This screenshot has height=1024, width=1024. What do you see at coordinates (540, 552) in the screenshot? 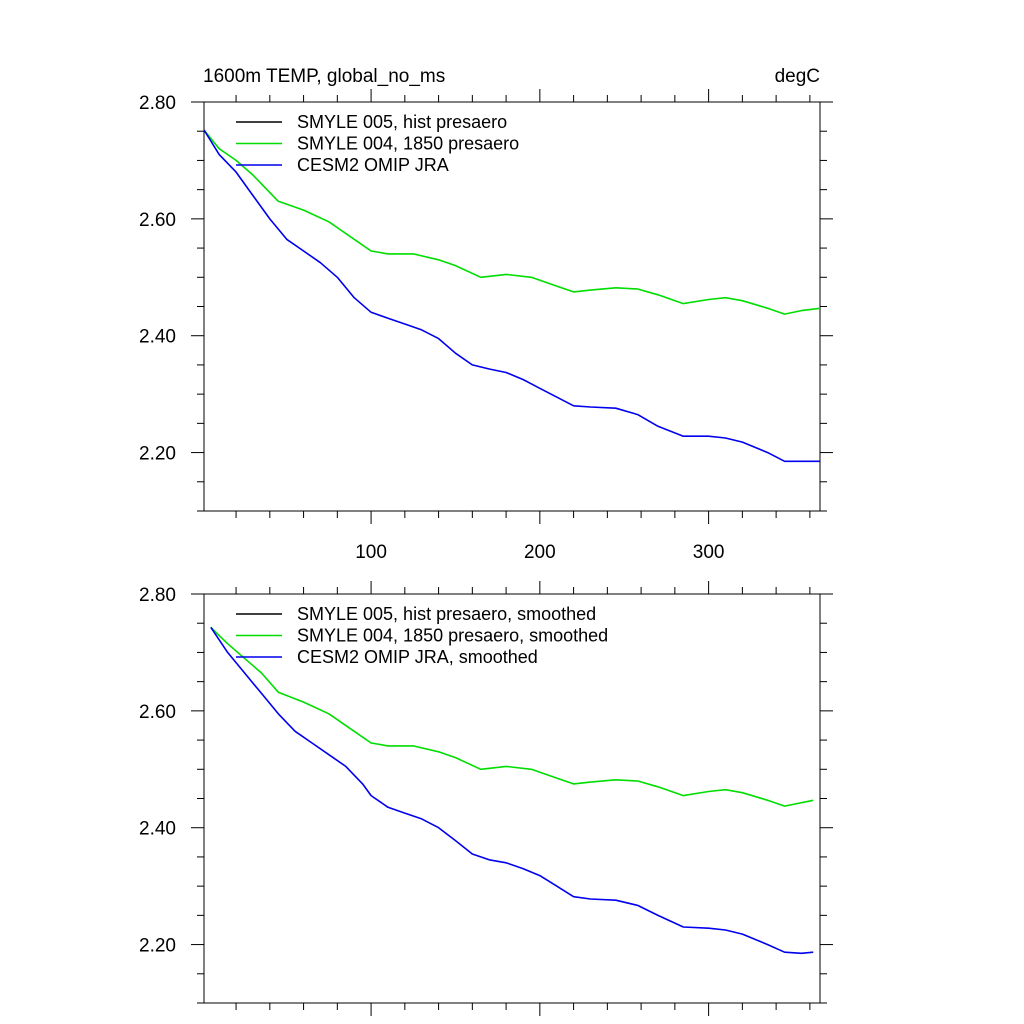
I see `top-xtick-label: 200` at bounding box center [540, 552].